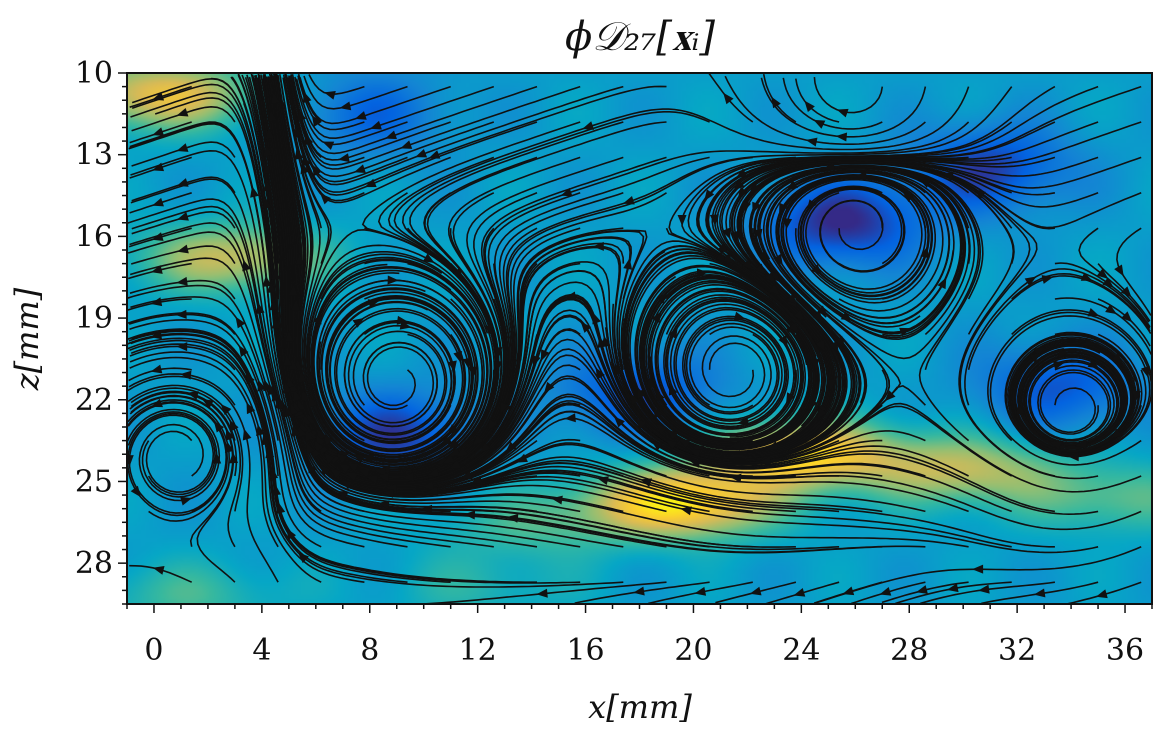  What do you see at coordinates (27, 339) in the screenshot?
I see `y-axis-label: z[mm]` at bounding box center [27, 339].